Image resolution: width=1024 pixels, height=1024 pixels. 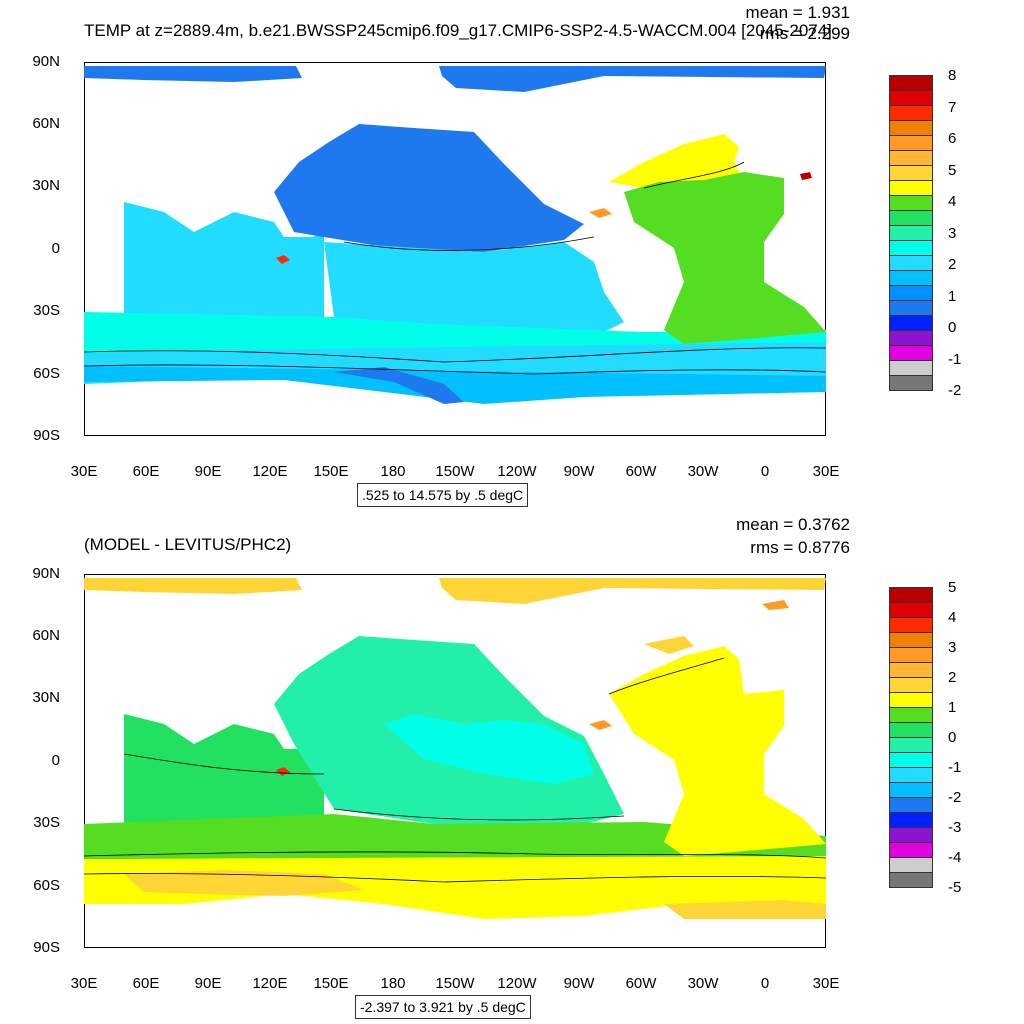 I want to click on colorbar-label: 8, so click(x=952, y=75).